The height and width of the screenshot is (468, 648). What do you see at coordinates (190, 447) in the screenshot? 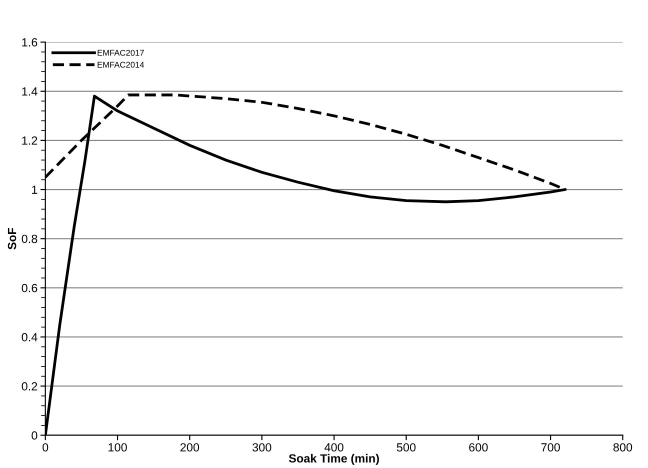
I see `x-tick-label: 200` at bounding box center [190, 447].